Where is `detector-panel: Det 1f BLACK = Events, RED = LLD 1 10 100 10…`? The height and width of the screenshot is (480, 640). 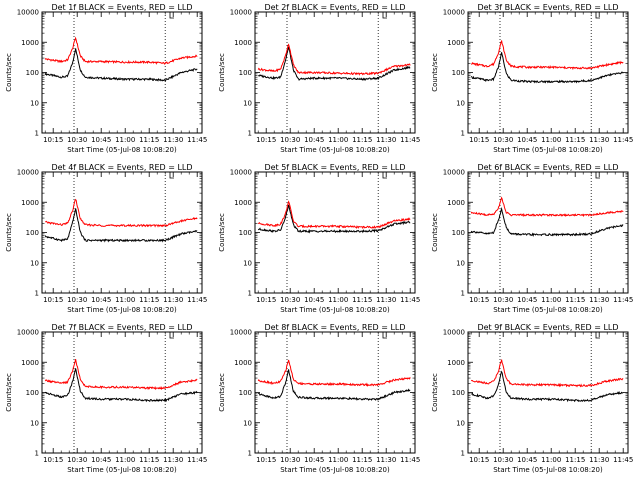
detector-panel: Det 1f BLACK = Events, RED = LLD 1 10 100 10… is located at coordinates (106, 78).